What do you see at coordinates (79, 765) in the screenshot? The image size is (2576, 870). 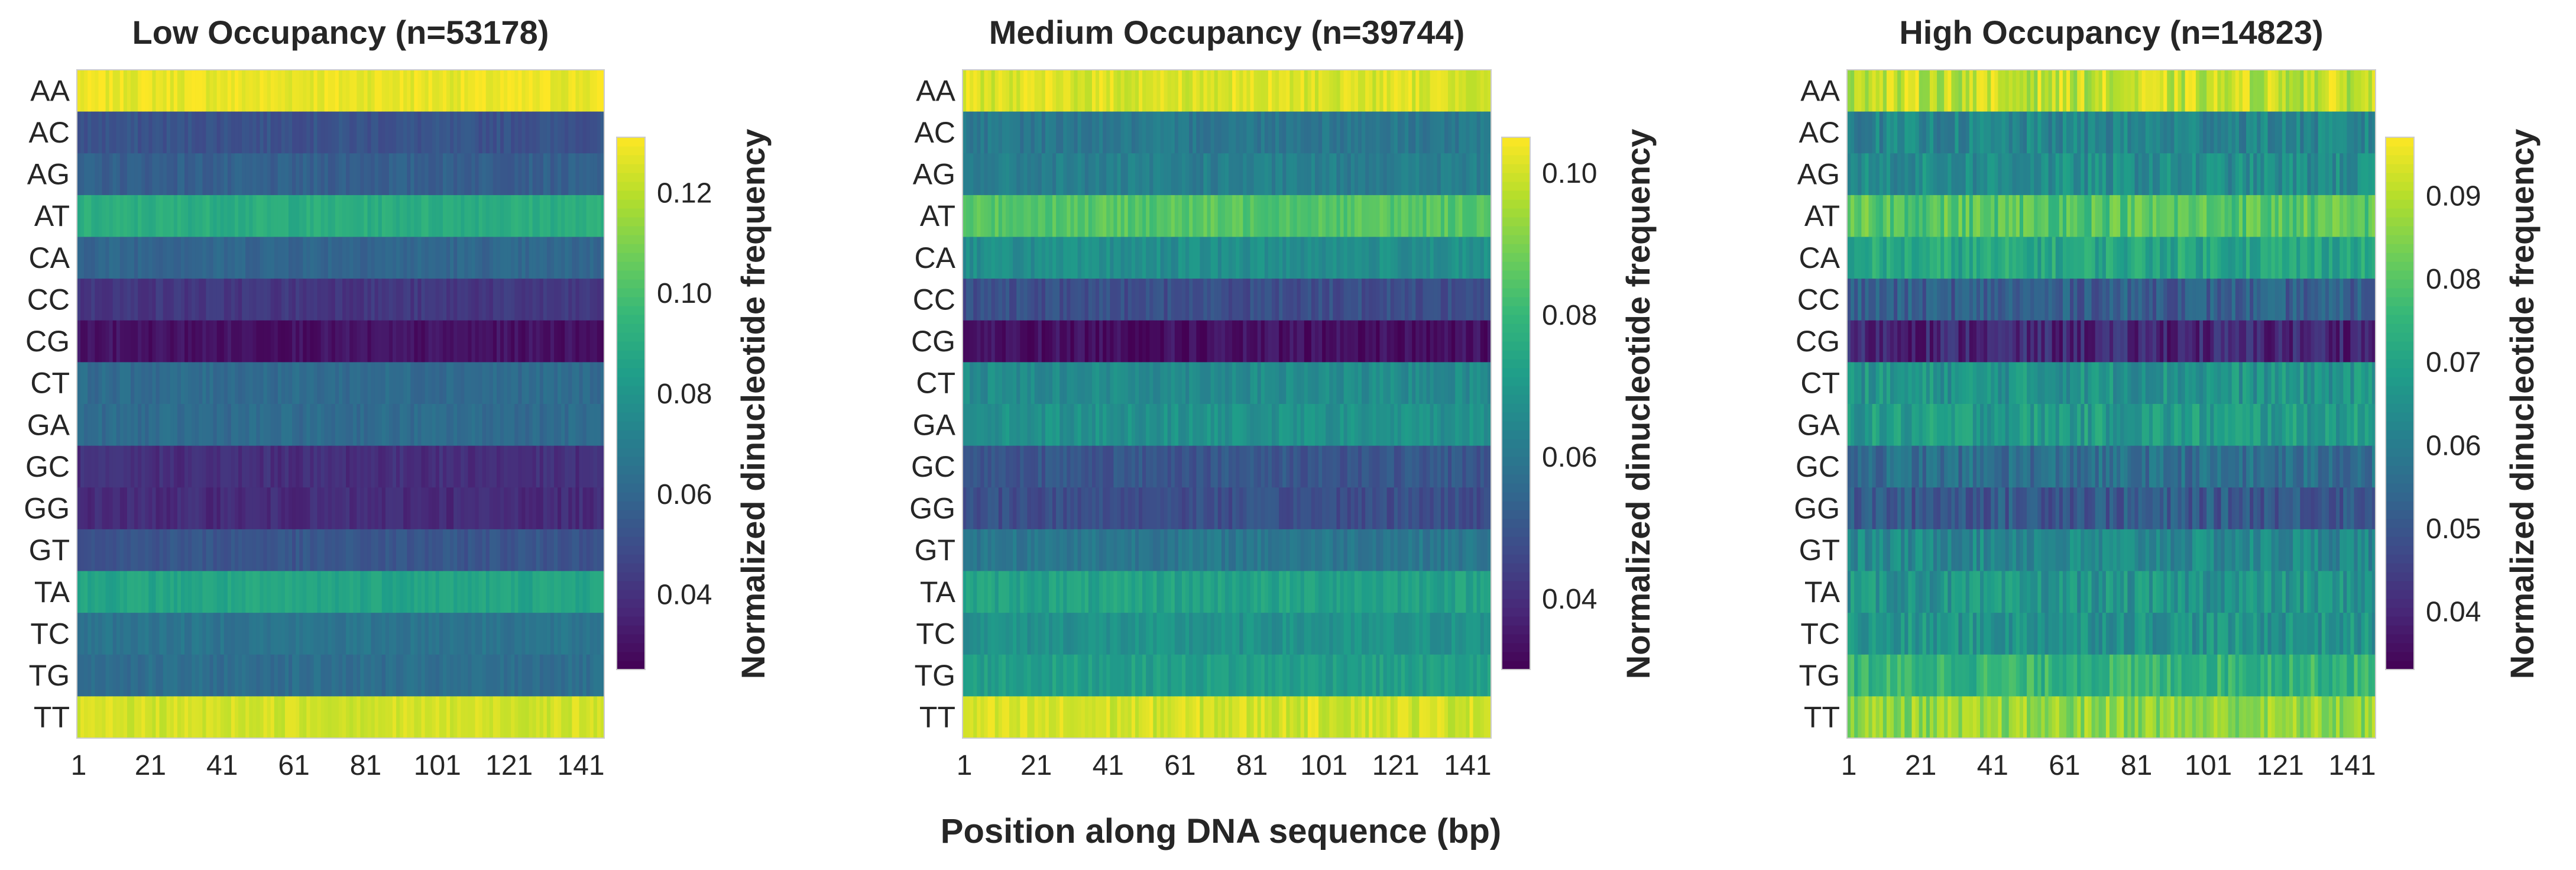 I see `x-tick-label: 1` at bounding box center [79, 765].